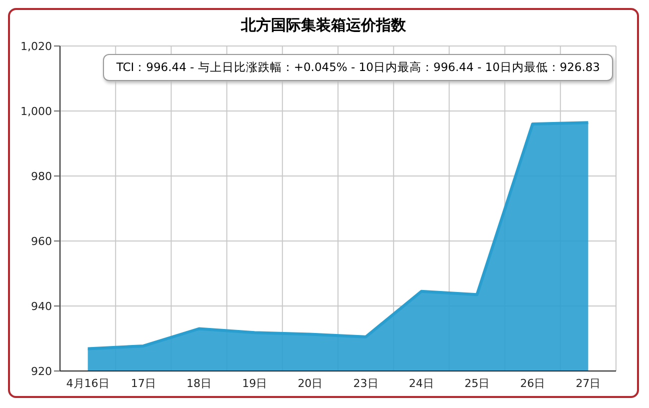 The image size is (649, 408). I want to click on x-tick-label: 26日, so click(533, 383).